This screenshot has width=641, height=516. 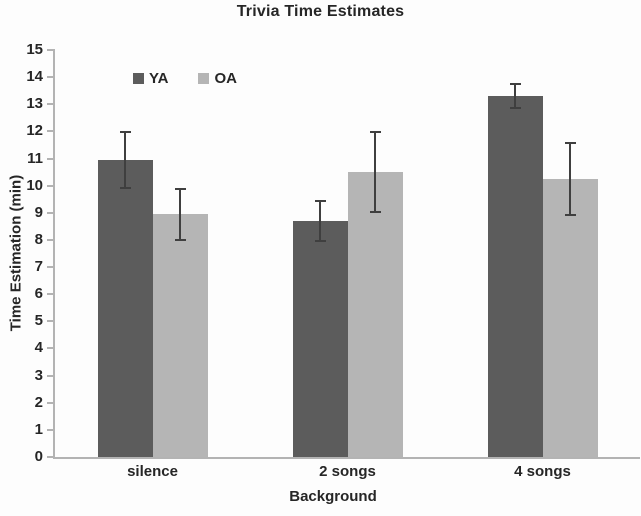 I want to click on y-tick-label: 11, so click(x=35, y=158).